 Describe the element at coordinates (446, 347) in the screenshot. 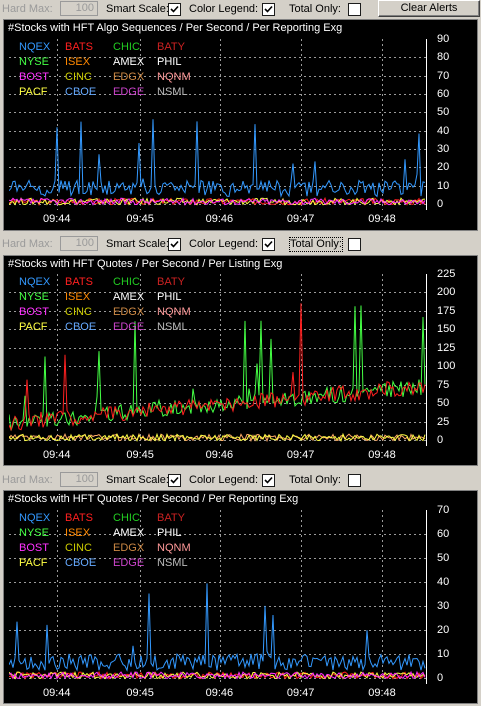

I see `y-tick-label: 125` at that location.